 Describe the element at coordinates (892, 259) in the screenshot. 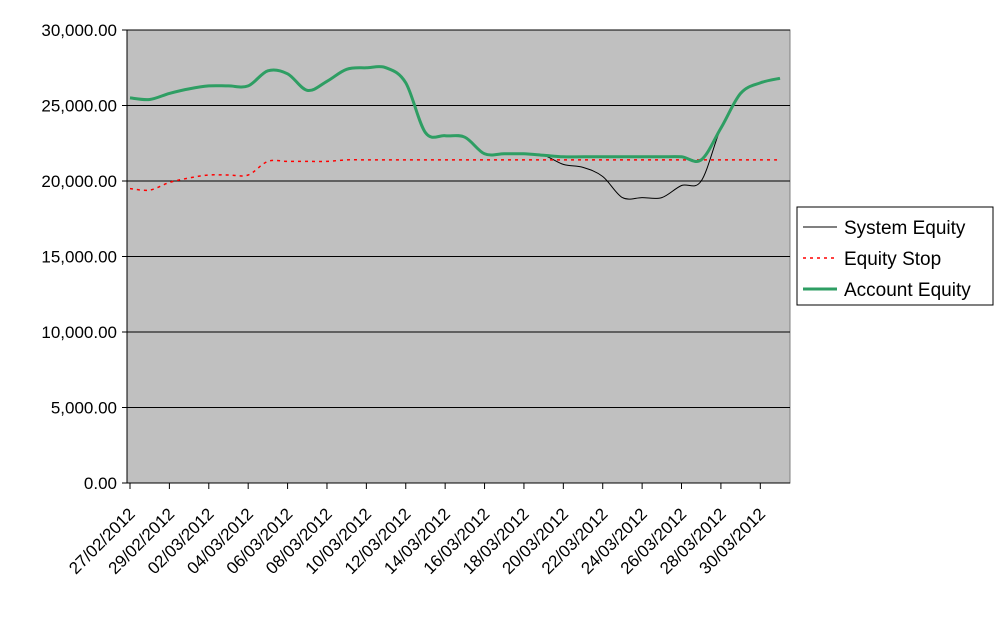

I see `legend-label: Equity Stop` at that location.